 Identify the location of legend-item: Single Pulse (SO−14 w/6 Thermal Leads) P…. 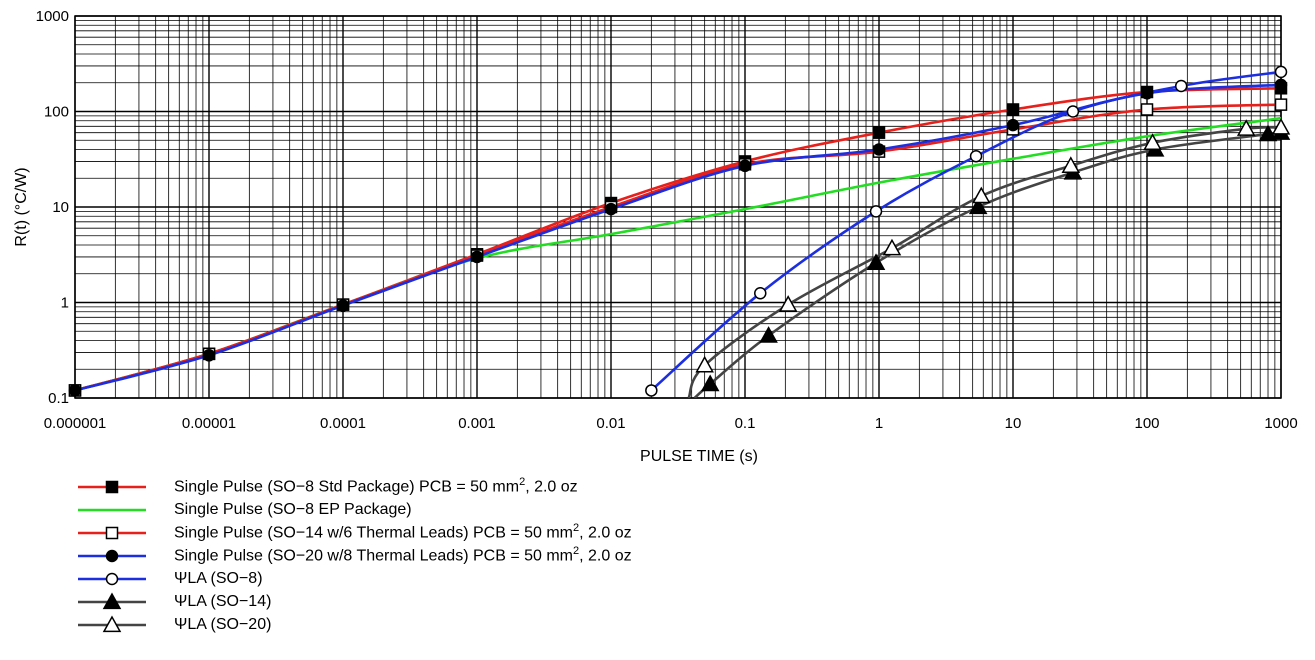
(354, 532).